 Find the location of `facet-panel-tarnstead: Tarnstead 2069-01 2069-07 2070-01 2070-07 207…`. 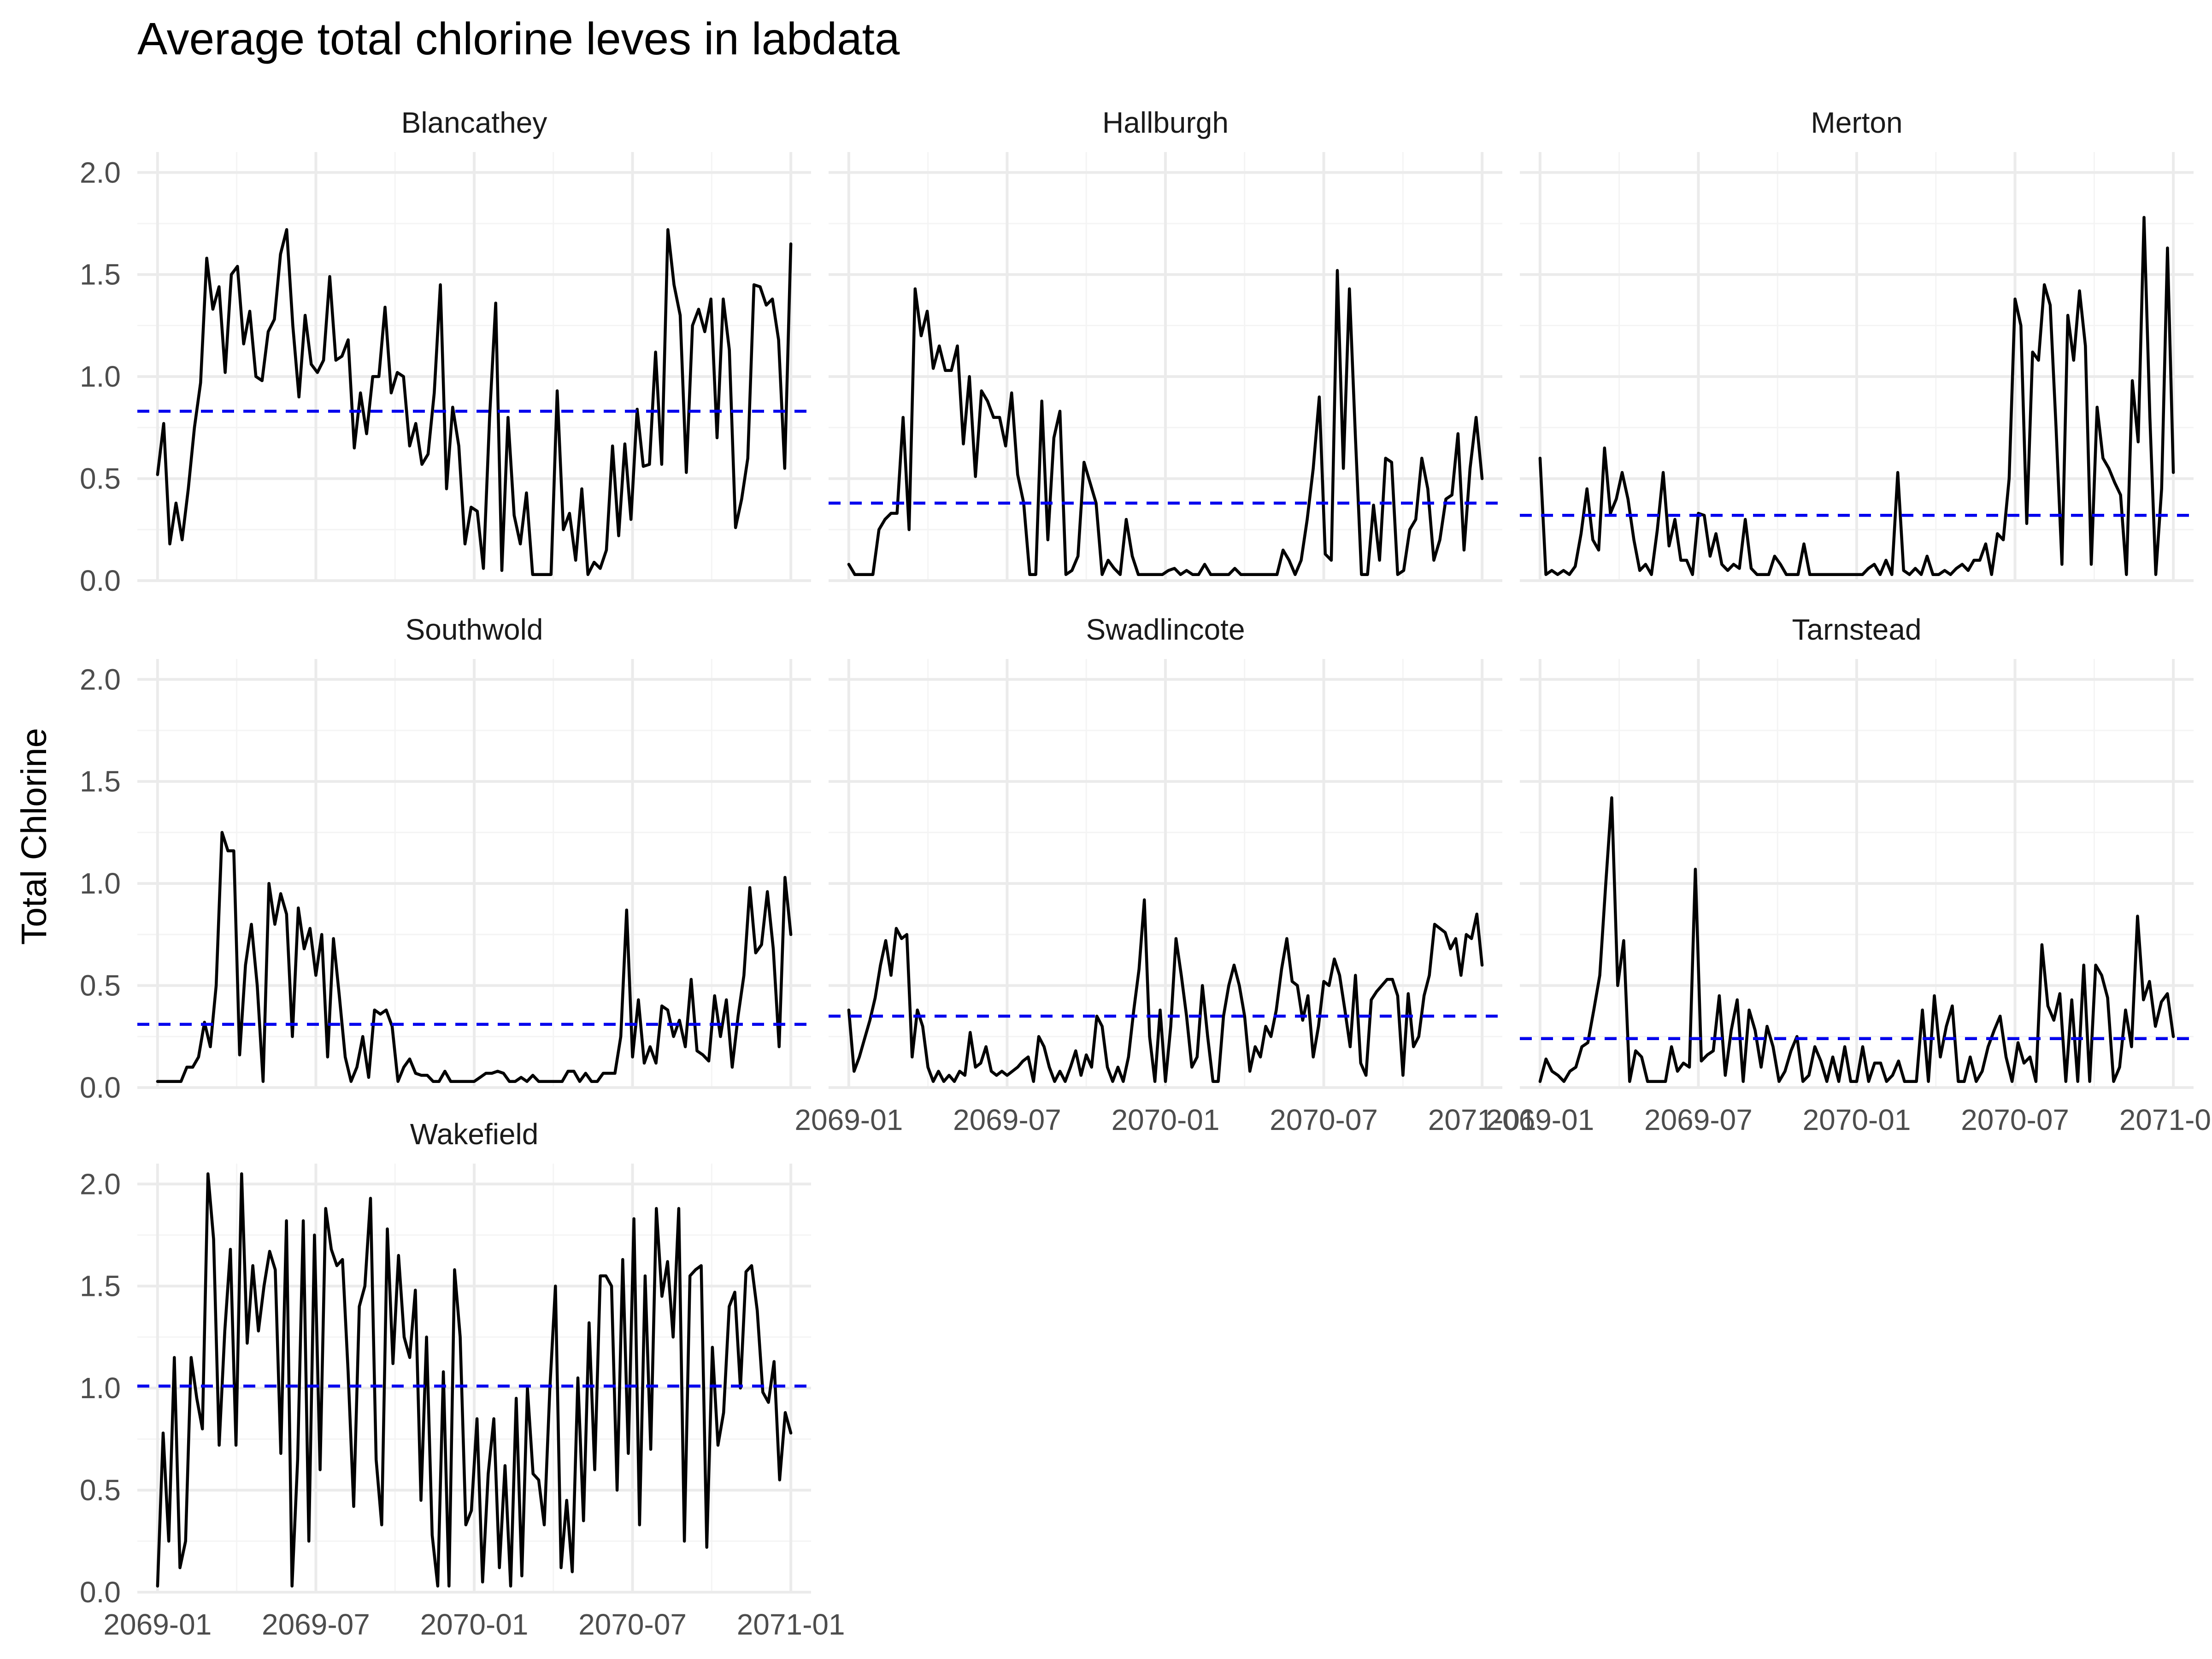

facet-panel-tarnstead: Tarnstead 2069-01 2069-07 2070-01 2070-07 207… is located at coordinates (1849, 874).